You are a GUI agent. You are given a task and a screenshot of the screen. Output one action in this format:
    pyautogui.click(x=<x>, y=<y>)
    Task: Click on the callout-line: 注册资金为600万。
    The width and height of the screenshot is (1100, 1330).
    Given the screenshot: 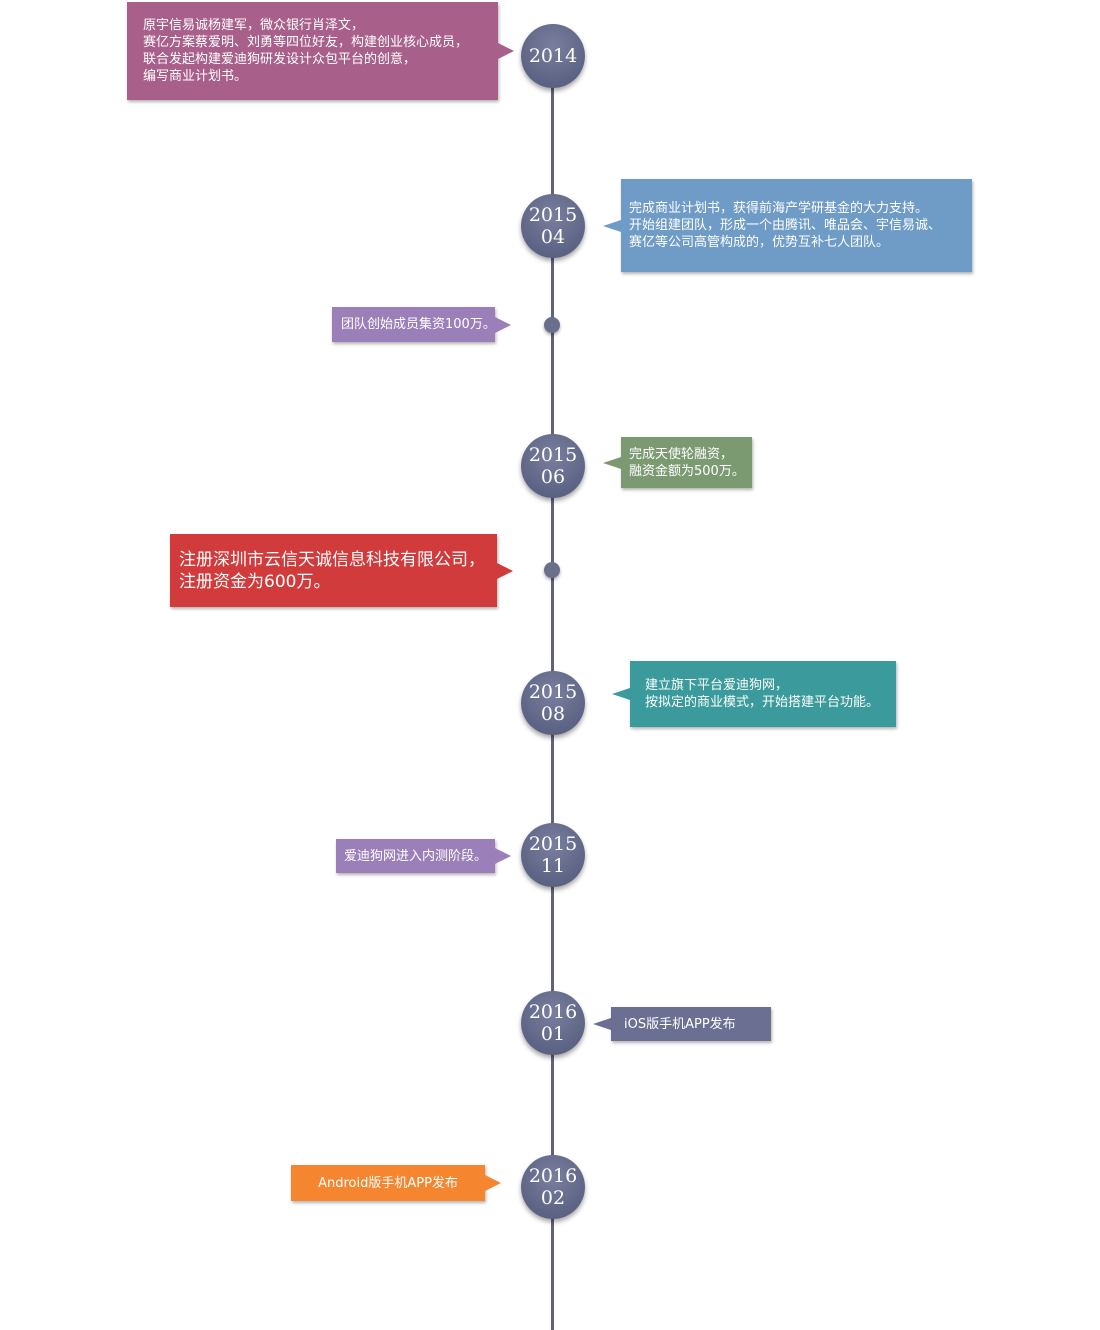 What is the action you would take?
    pyautogui.click(x=255, y=581)
    